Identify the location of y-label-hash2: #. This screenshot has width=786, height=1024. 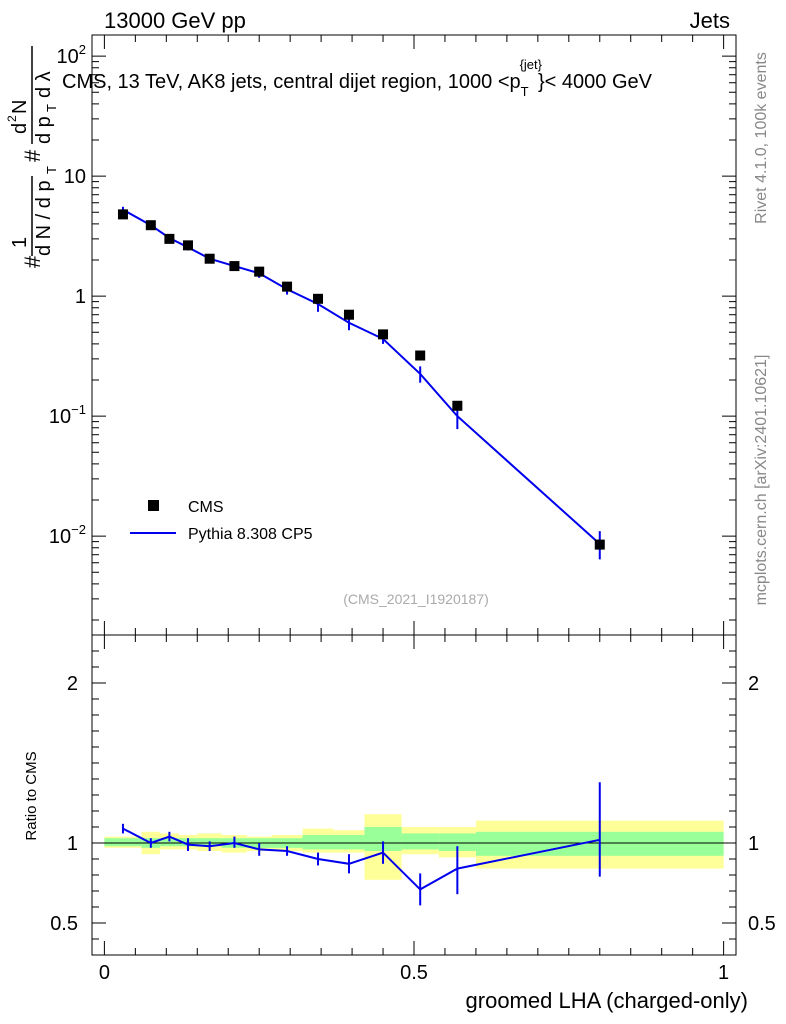
(32, 155).